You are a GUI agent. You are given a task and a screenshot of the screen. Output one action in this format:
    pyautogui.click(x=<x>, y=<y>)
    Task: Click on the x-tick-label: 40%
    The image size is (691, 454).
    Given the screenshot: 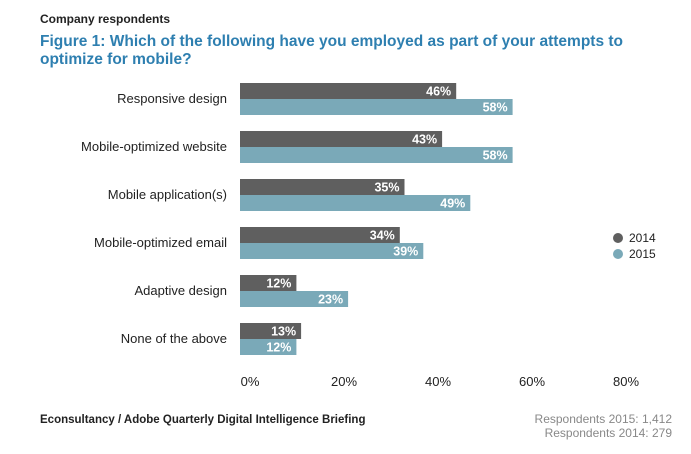 What is the action you would take?
    pyautogui.click(x=438, y=381)
    